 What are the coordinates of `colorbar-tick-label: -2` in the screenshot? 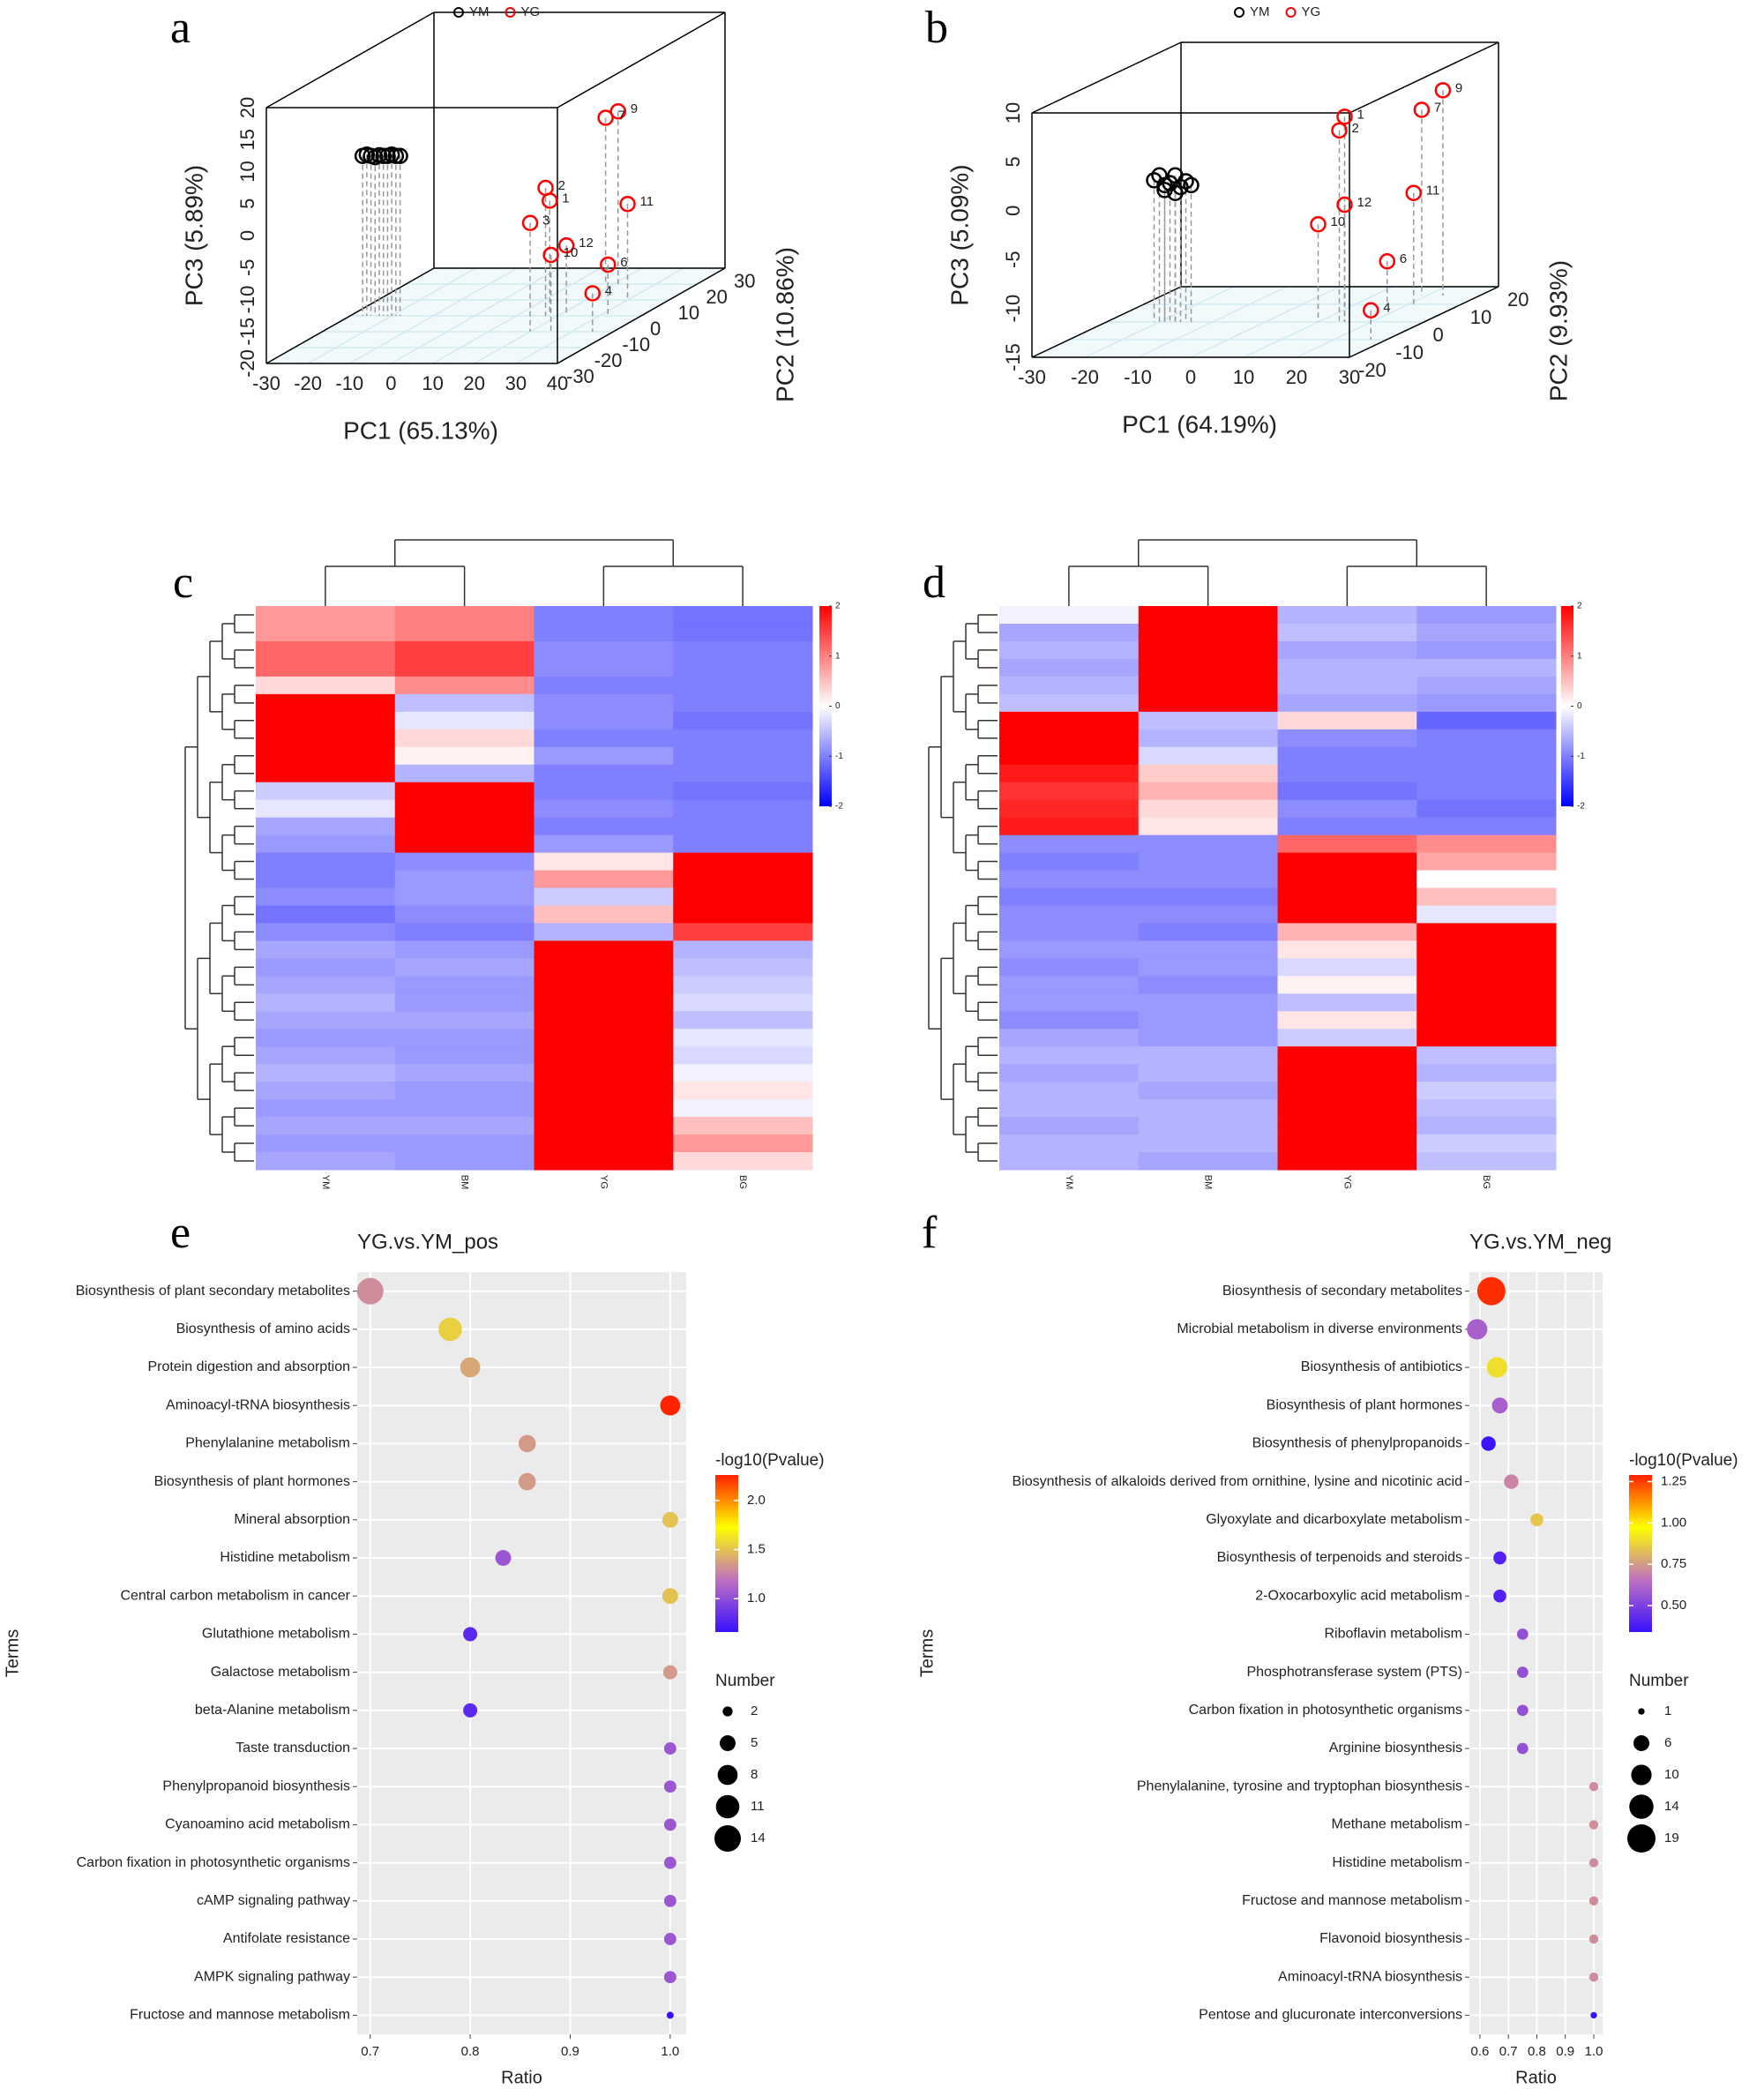 It's located at (1581, 807).